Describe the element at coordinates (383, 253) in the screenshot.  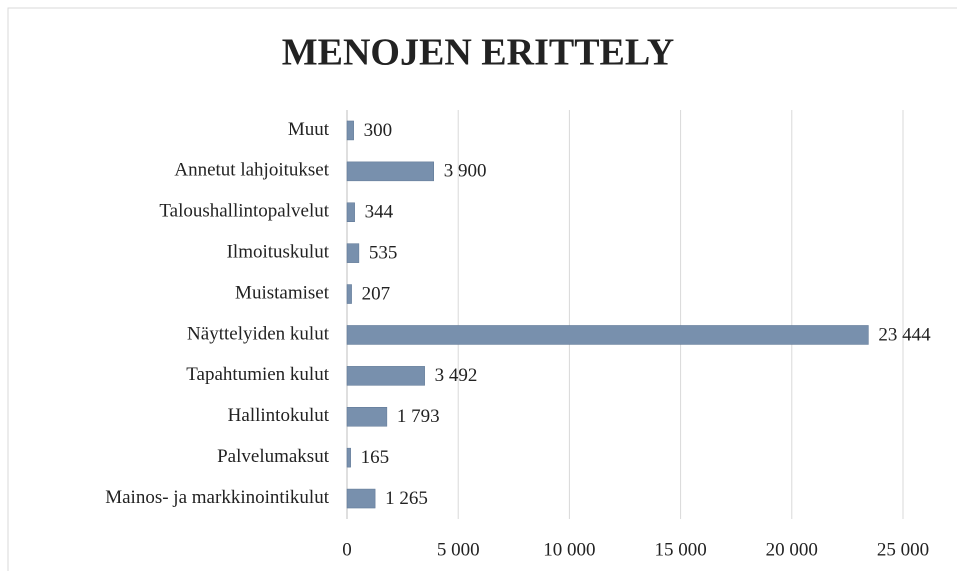
I see `data-label: 535` at that location.